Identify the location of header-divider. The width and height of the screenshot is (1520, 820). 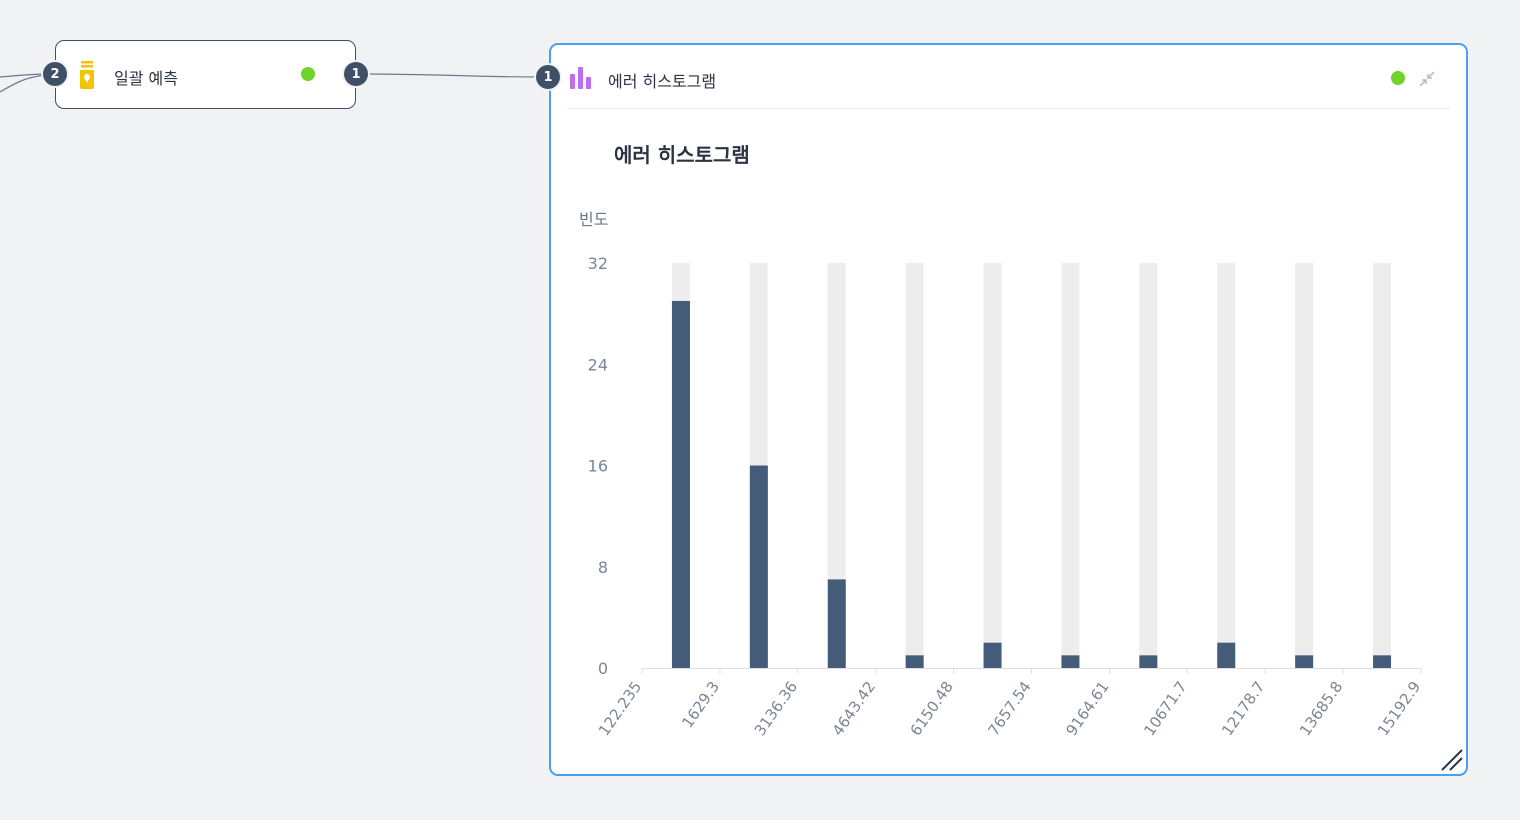
(1008, 108).